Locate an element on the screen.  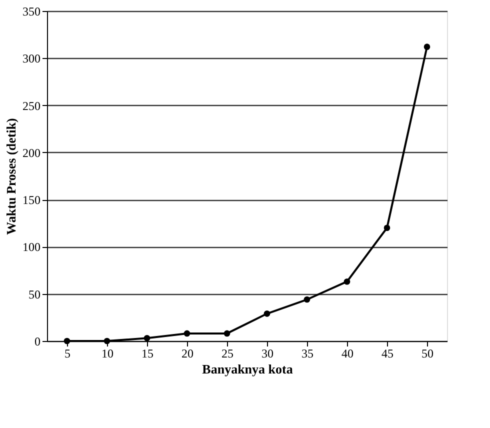
y-tick-label: 150 is located at coordinates (31, 200).